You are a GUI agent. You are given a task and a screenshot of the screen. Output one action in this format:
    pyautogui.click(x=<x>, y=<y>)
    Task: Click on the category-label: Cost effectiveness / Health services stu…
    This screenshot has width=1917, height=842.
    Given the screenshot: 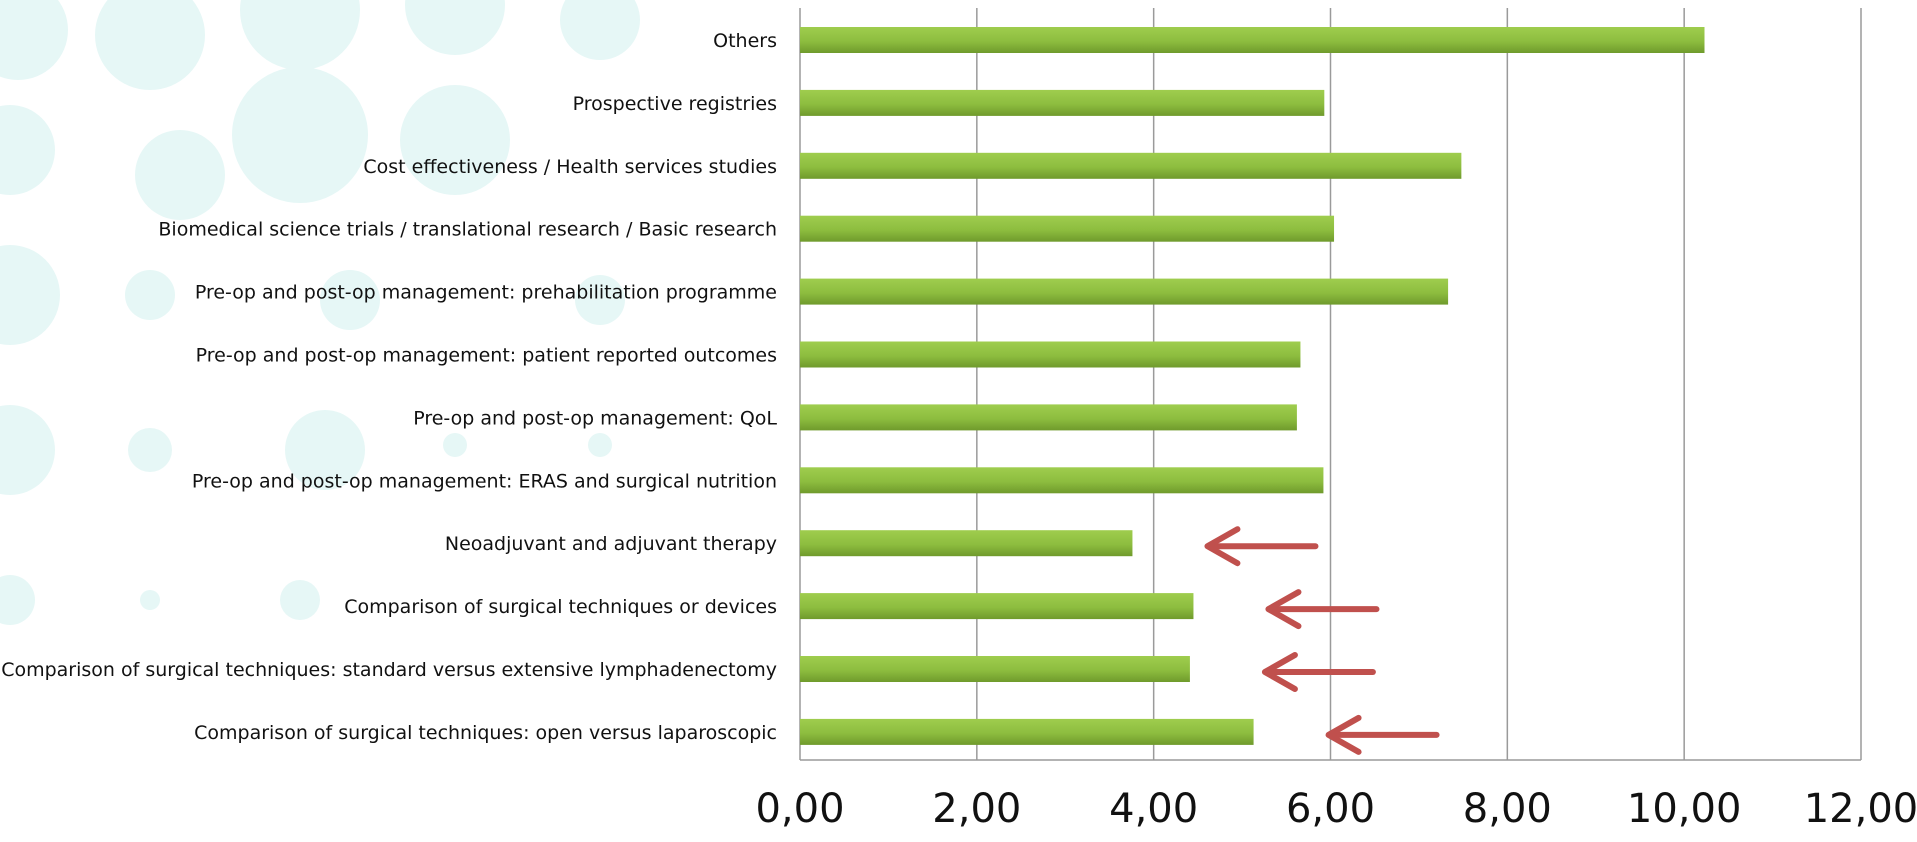 What is the action you would take?
    pyautogui.click(x=570, y=167)
    